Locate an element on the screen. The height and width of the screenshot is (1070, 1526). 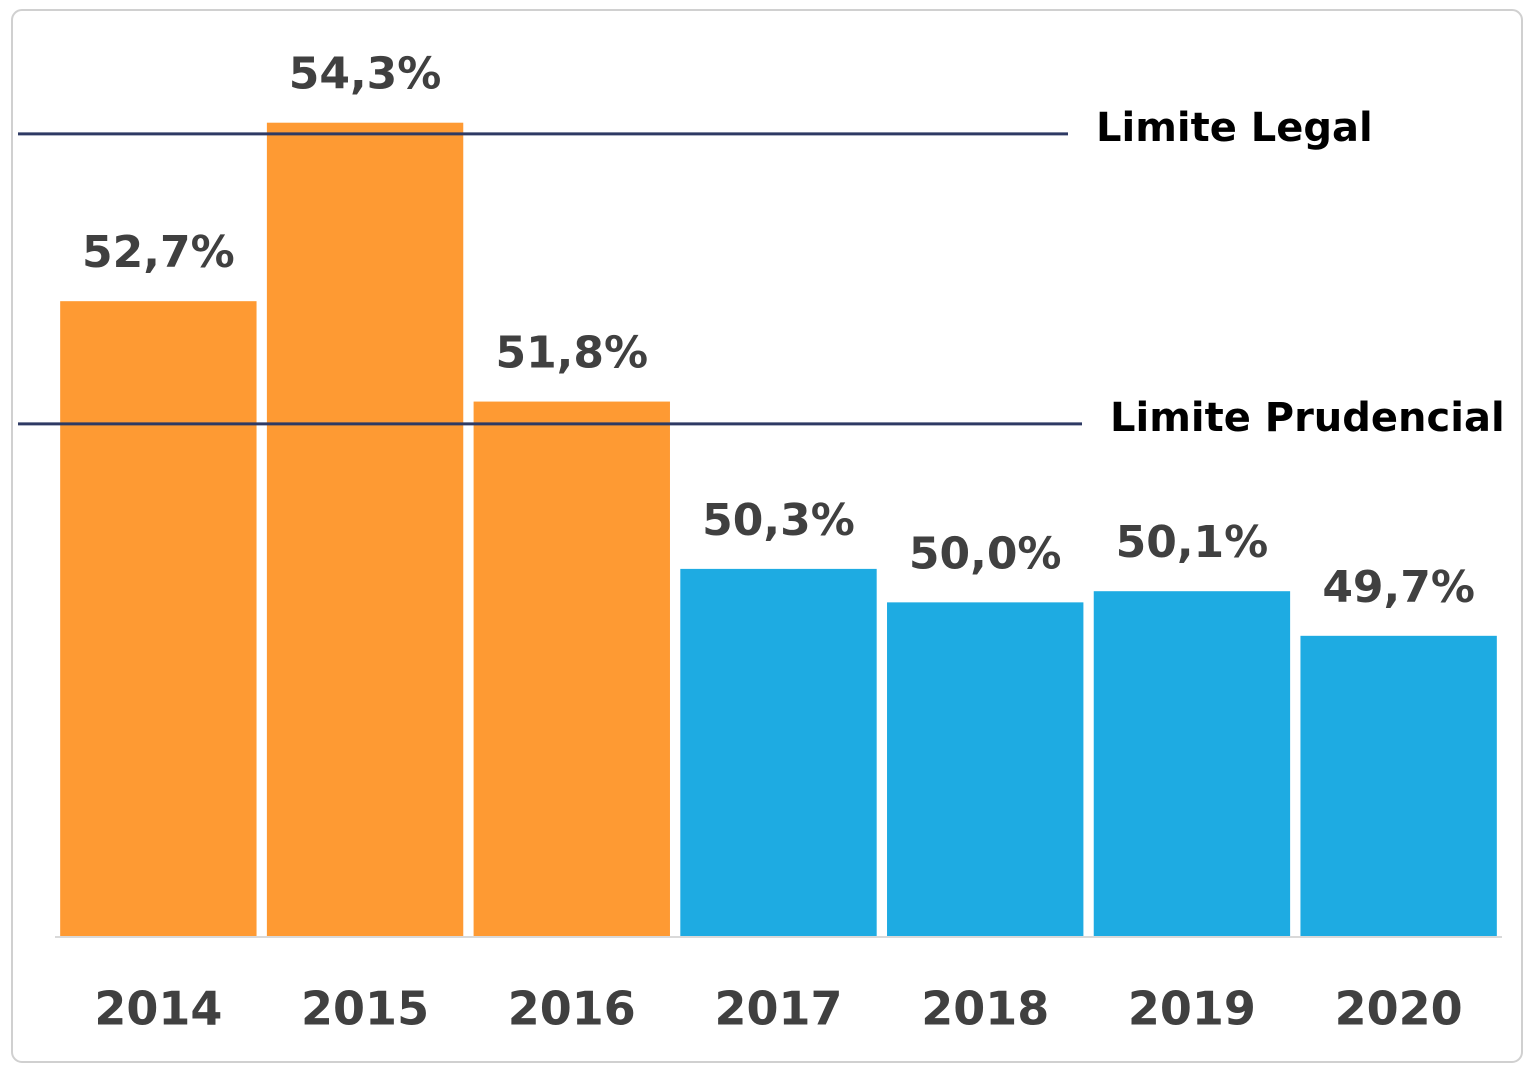
x-tick-label: 2019 is located at coordinates (1192, 1009).